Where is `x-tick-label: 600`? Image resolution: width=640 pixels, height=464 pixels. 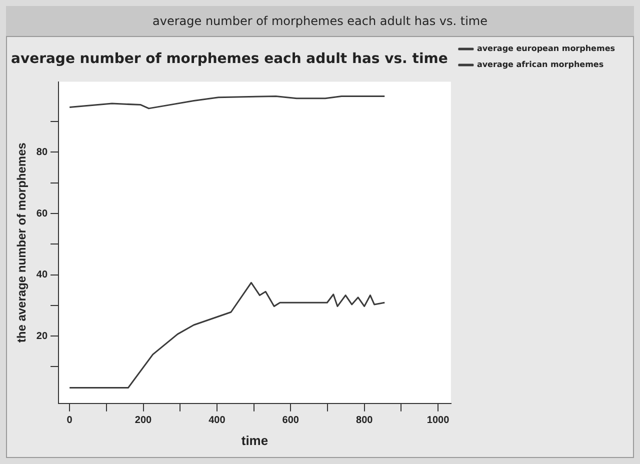 x-tick-label: 600 is located at coordinates (291, 420).